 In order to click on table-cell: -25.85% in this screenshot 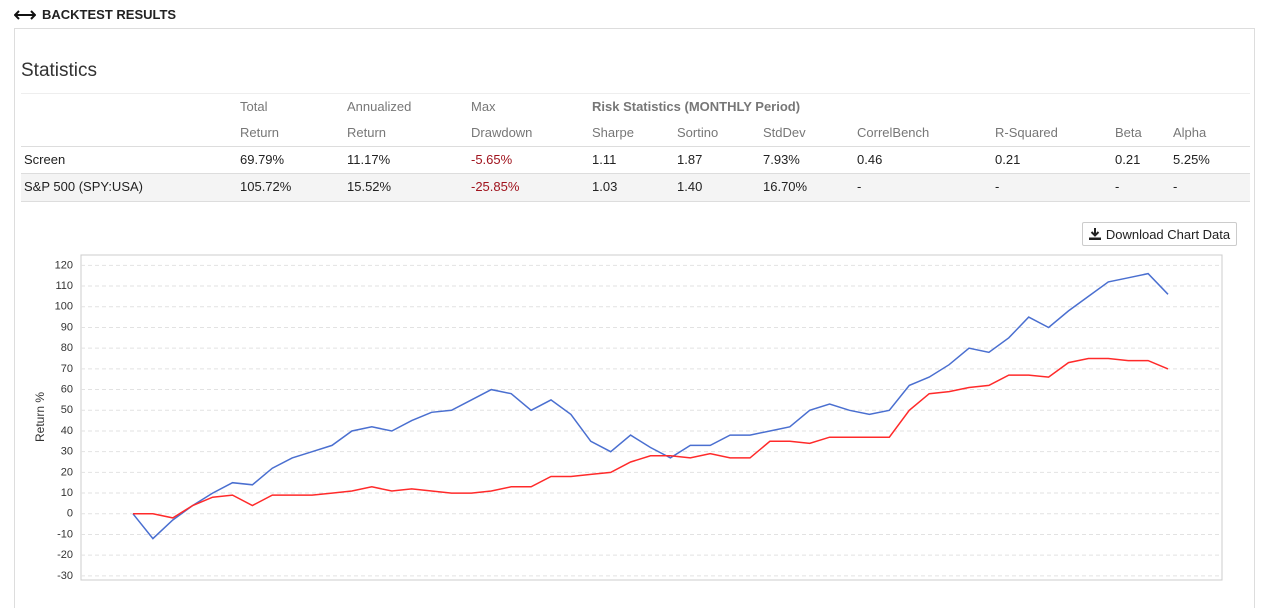, I will do `click(495, 186)`.